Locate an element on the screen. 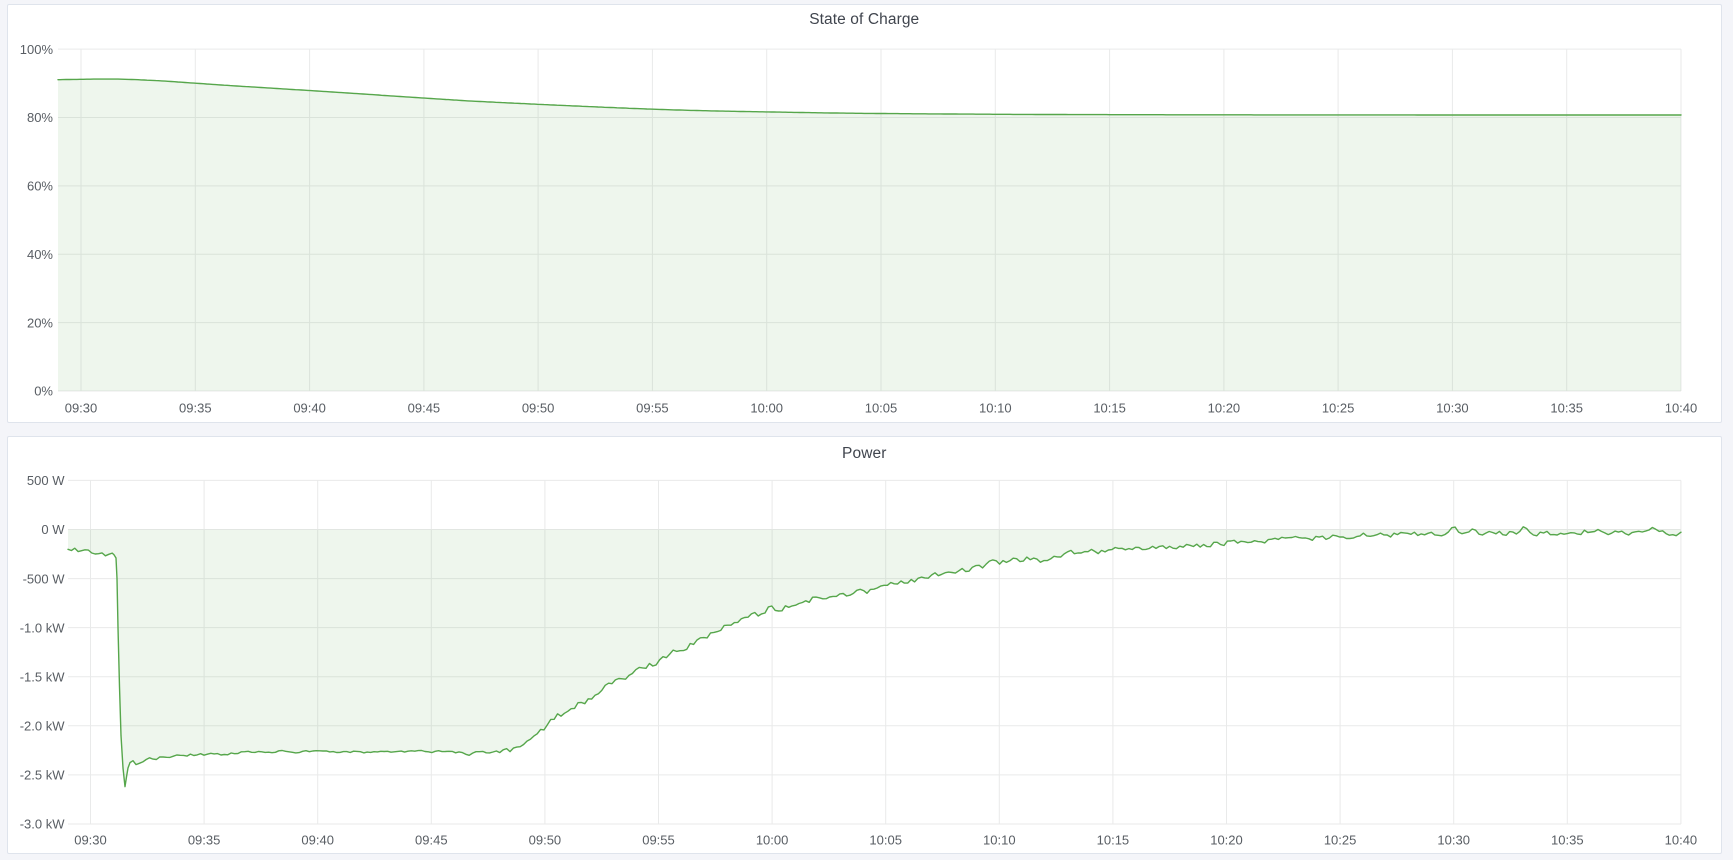 Image resolution: width=1733 pixels, height=860 pixels. svg-text: -3.0 kW is located at coordinates (43, 824).